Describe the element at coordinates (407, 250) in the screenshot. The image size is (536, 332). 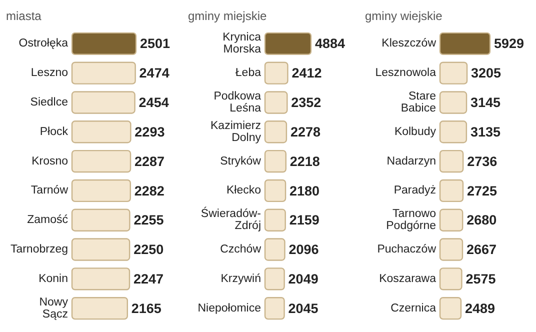
I see `y-tick-label: Puchaczów` at that location.